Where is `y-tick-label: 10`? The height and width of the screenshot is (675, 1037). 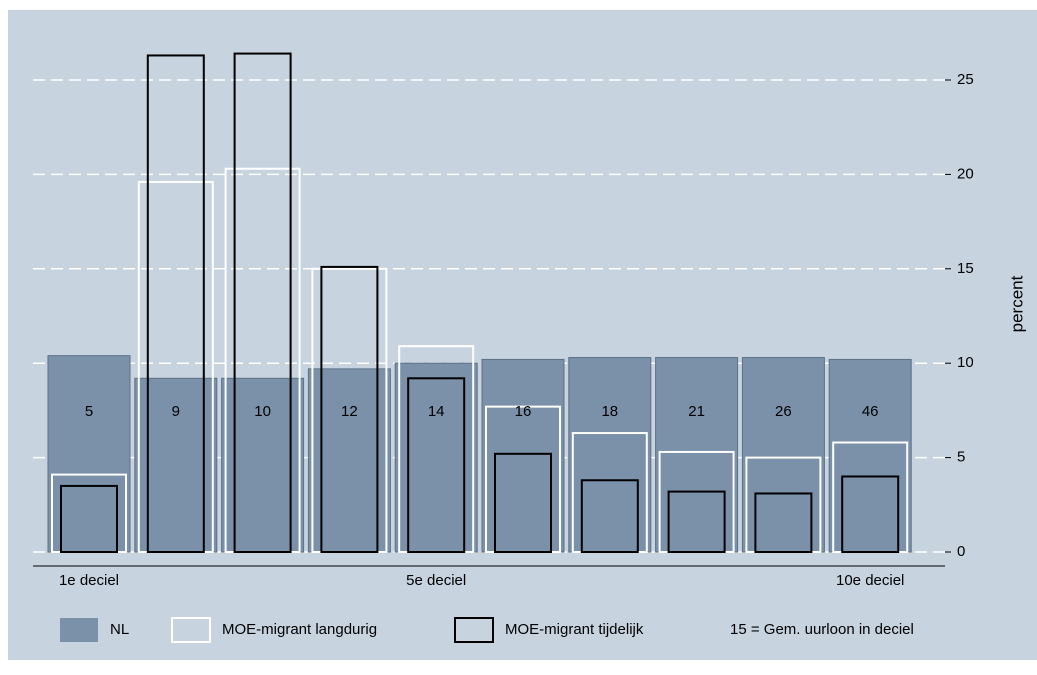 y-tick-label: 10 is located at coordinates (965, 362).